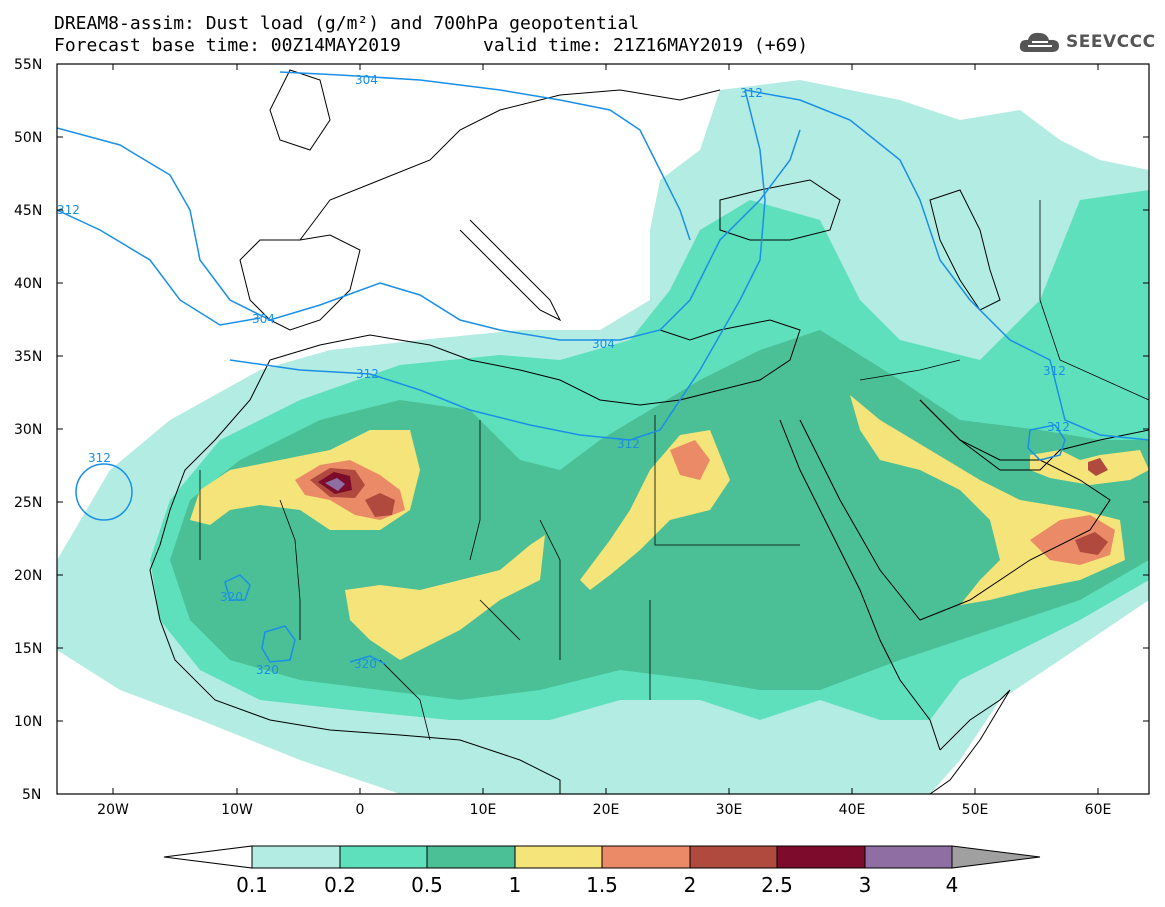  I want to click on lon-label: 40E, so click(852, 810).